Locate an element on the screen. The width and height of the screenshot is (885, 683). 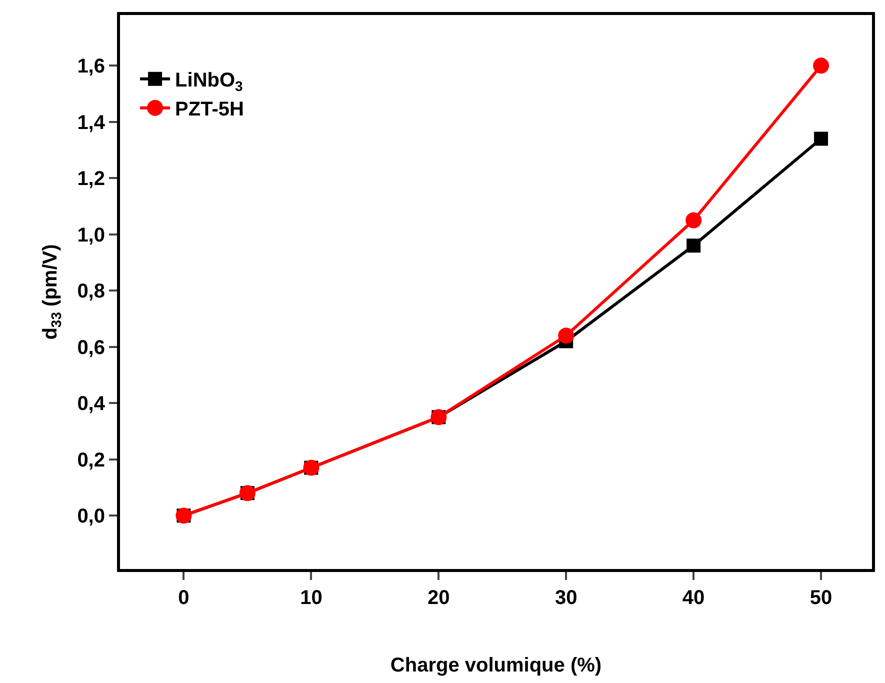
legend-label: LiNbO$_{3}$ is located at coordinates (209, 82).